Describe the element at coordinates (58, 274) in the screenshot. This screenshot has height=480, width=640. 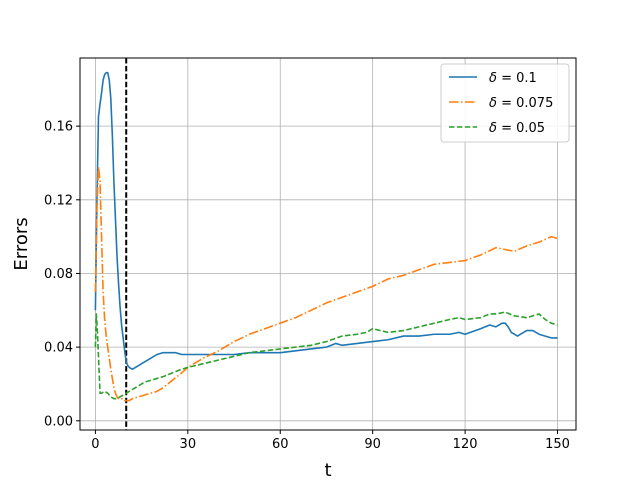
I see `y-tick-label: 0.08` at that location.